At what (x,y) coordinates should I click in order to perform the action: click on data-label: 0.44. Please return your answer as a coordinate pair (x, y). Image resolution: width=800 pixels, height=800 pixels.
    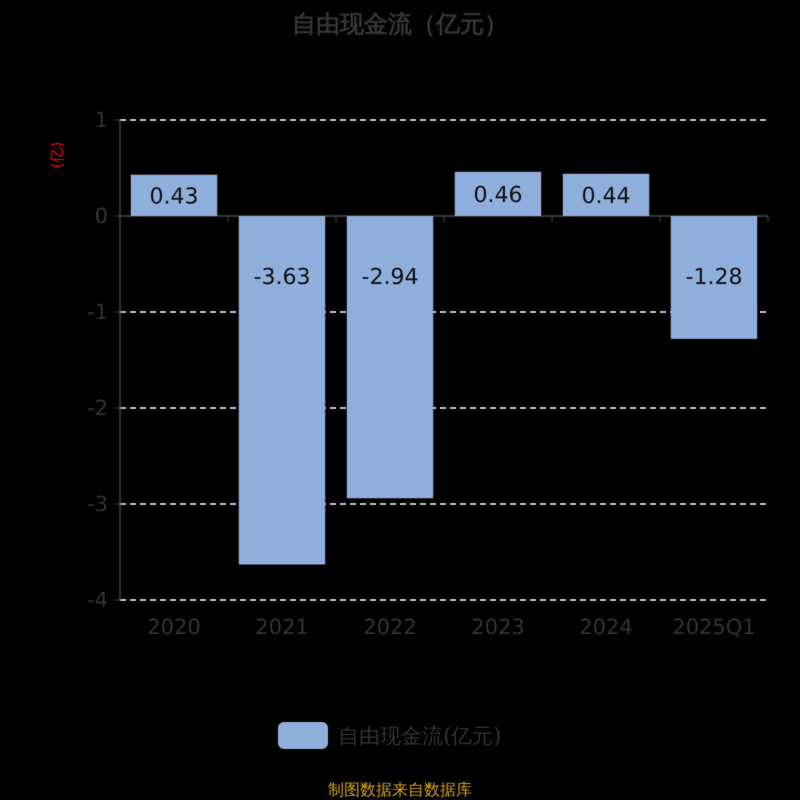
    Looking at the image, I should click on (606, 196).